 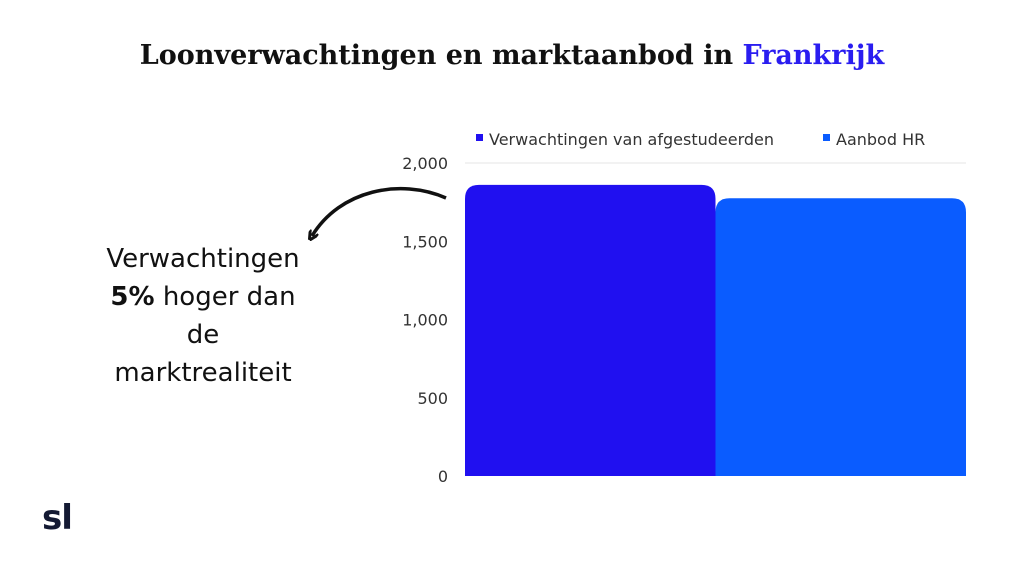 What do you see at coordinates (432, 398) in the screenshot?
I see `y-tick-label: 500` at bounding box center [432, 398].